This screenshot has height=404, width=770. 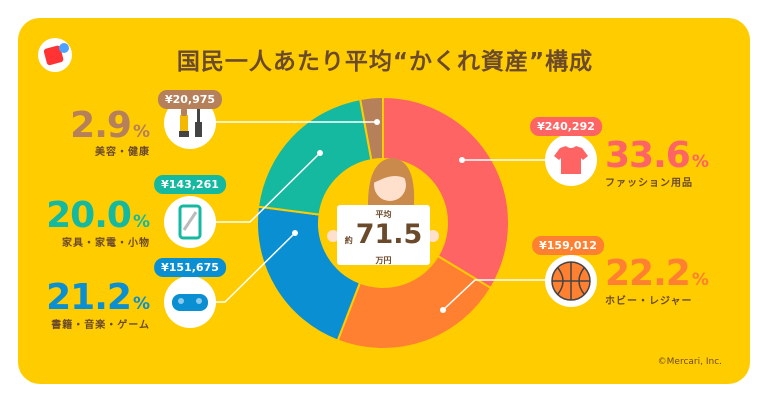 I want to click on percent-value: 2.9, so click(x=101, y=125).